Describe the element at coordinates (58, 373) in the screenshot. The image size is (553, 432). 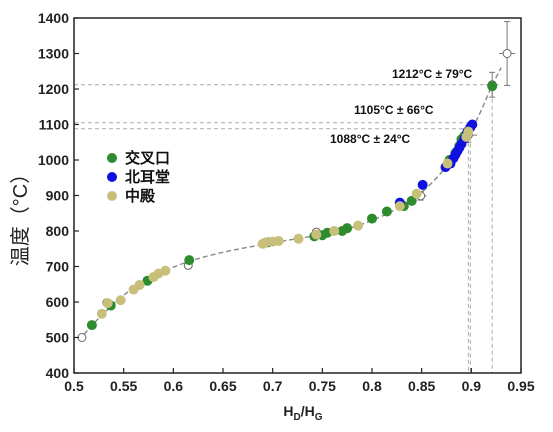
I see `y-tick-label: 400` at that location.